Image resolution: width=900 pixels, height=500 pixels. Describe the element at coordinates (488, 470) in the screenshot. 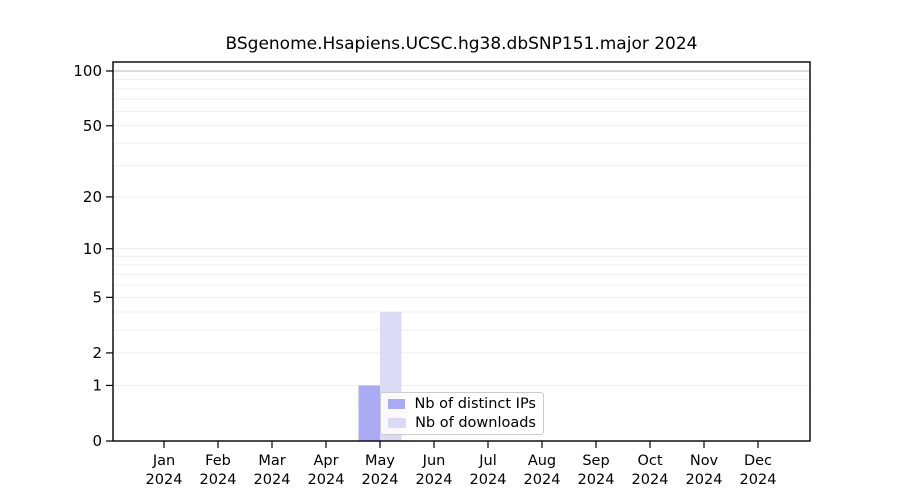

I see `x-tick-label-jul: Jul 2024` at that location.